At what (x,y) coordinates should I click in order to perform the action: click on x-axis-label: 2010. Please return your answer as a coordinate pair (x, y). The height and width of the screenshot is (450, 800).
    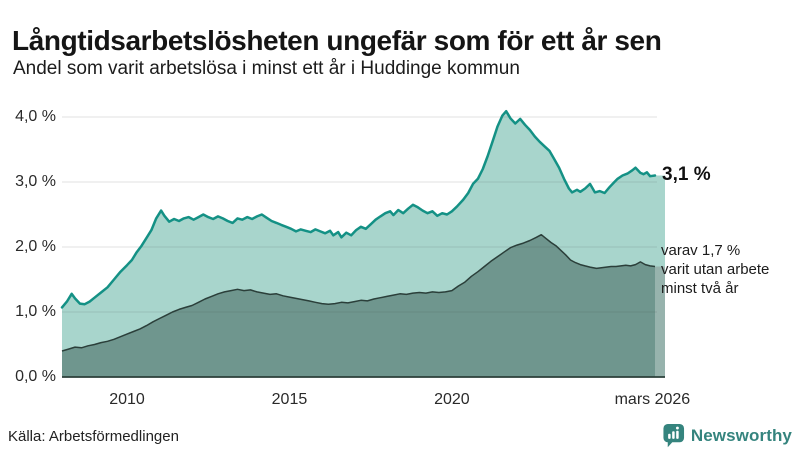
    Looking at the image, I should click on (127, 399).